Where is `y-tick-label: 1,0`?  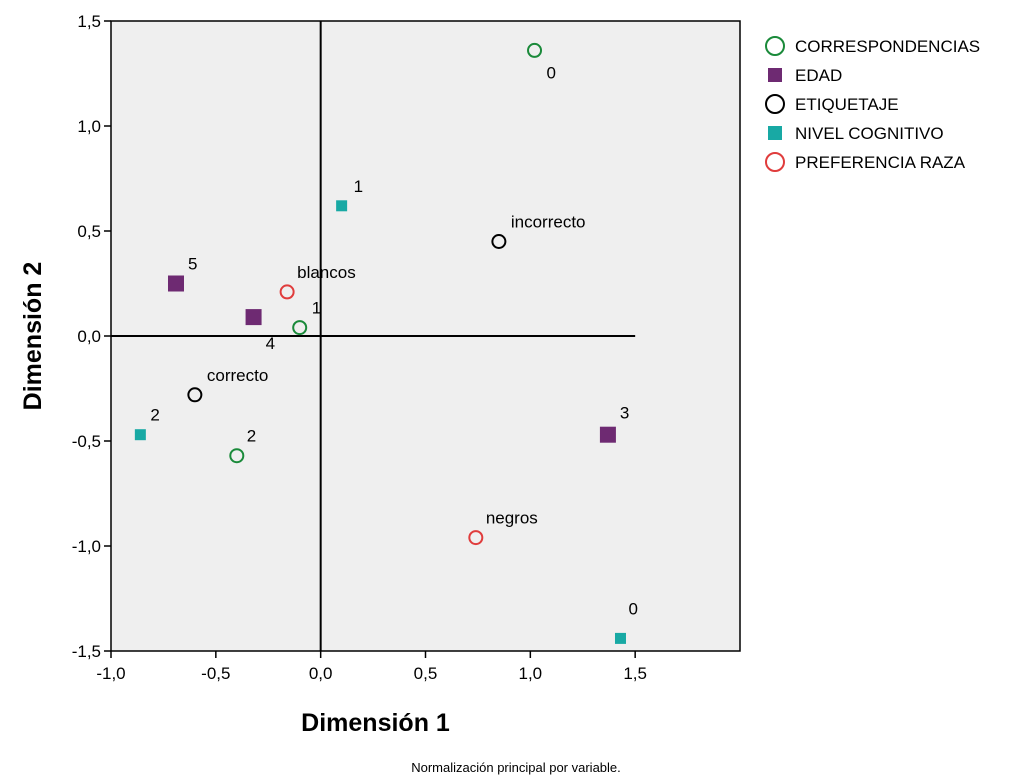 y-tick-label: 1,0 is located at coordinates (89, 126).